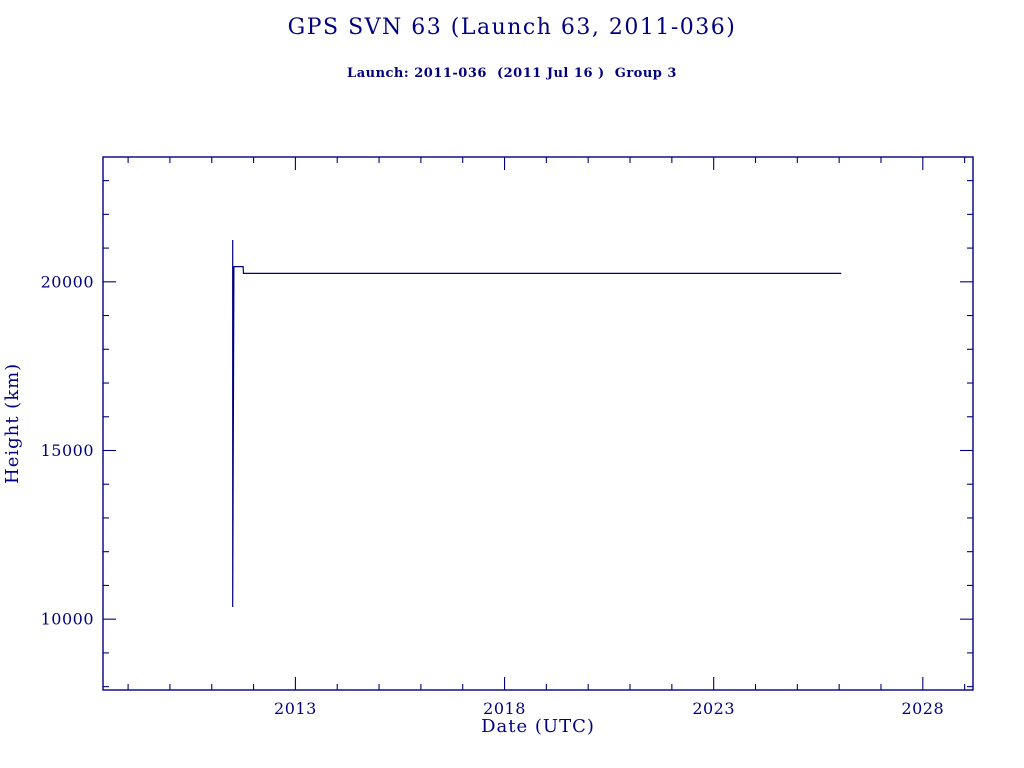 This screenshot has height=768, width=1024. Describe the element at coordinates (512, 27) in the screenshot. I see `chart-title: GPS SVN 63 (Launch 63, 2011-036)` at that location.